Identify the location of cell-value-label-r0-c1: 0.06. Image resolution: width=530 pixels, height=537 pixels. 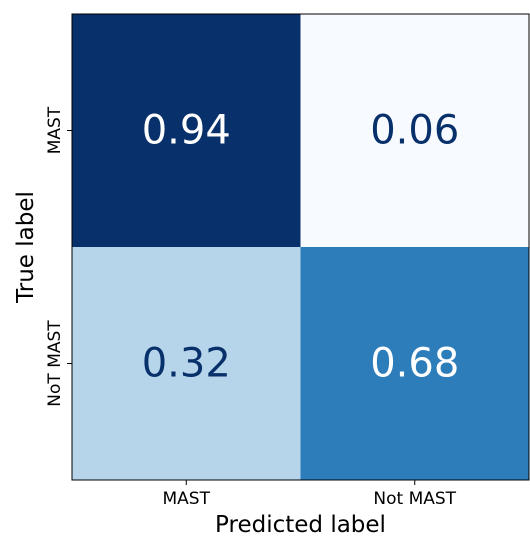
(414, 131).